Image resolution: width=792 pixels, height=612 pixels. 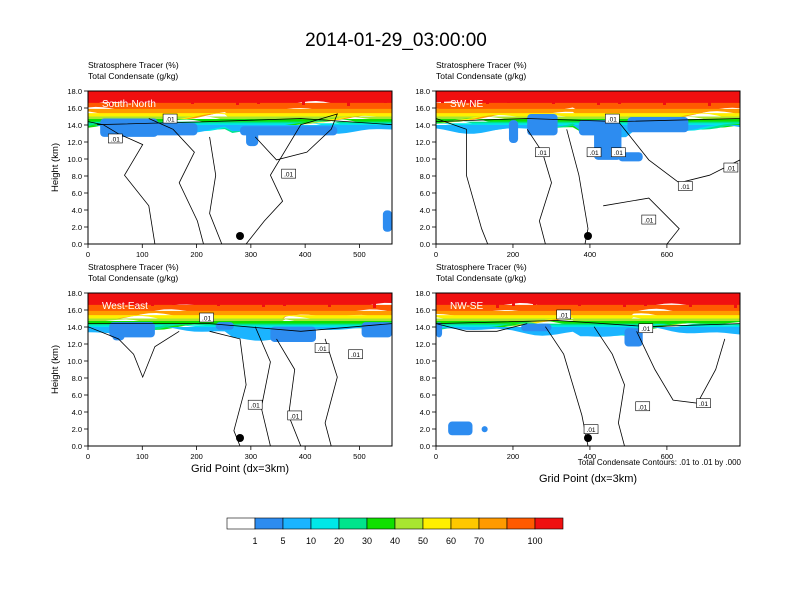 What do you see at coordinates (466, 306) in the screenshot?
I see `panel-label: NW-SE` at bounding box center [466, 306].